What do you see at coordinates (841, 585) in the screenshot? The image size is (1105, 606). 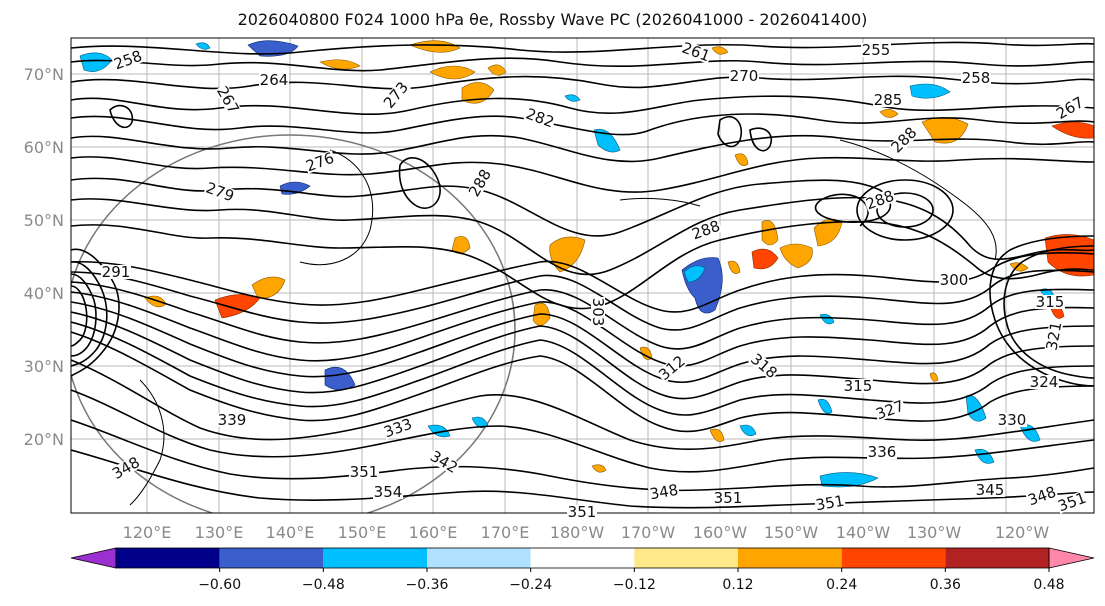 I see `colorbar-tick-label: 0.24` at bounding box center [841, 585].